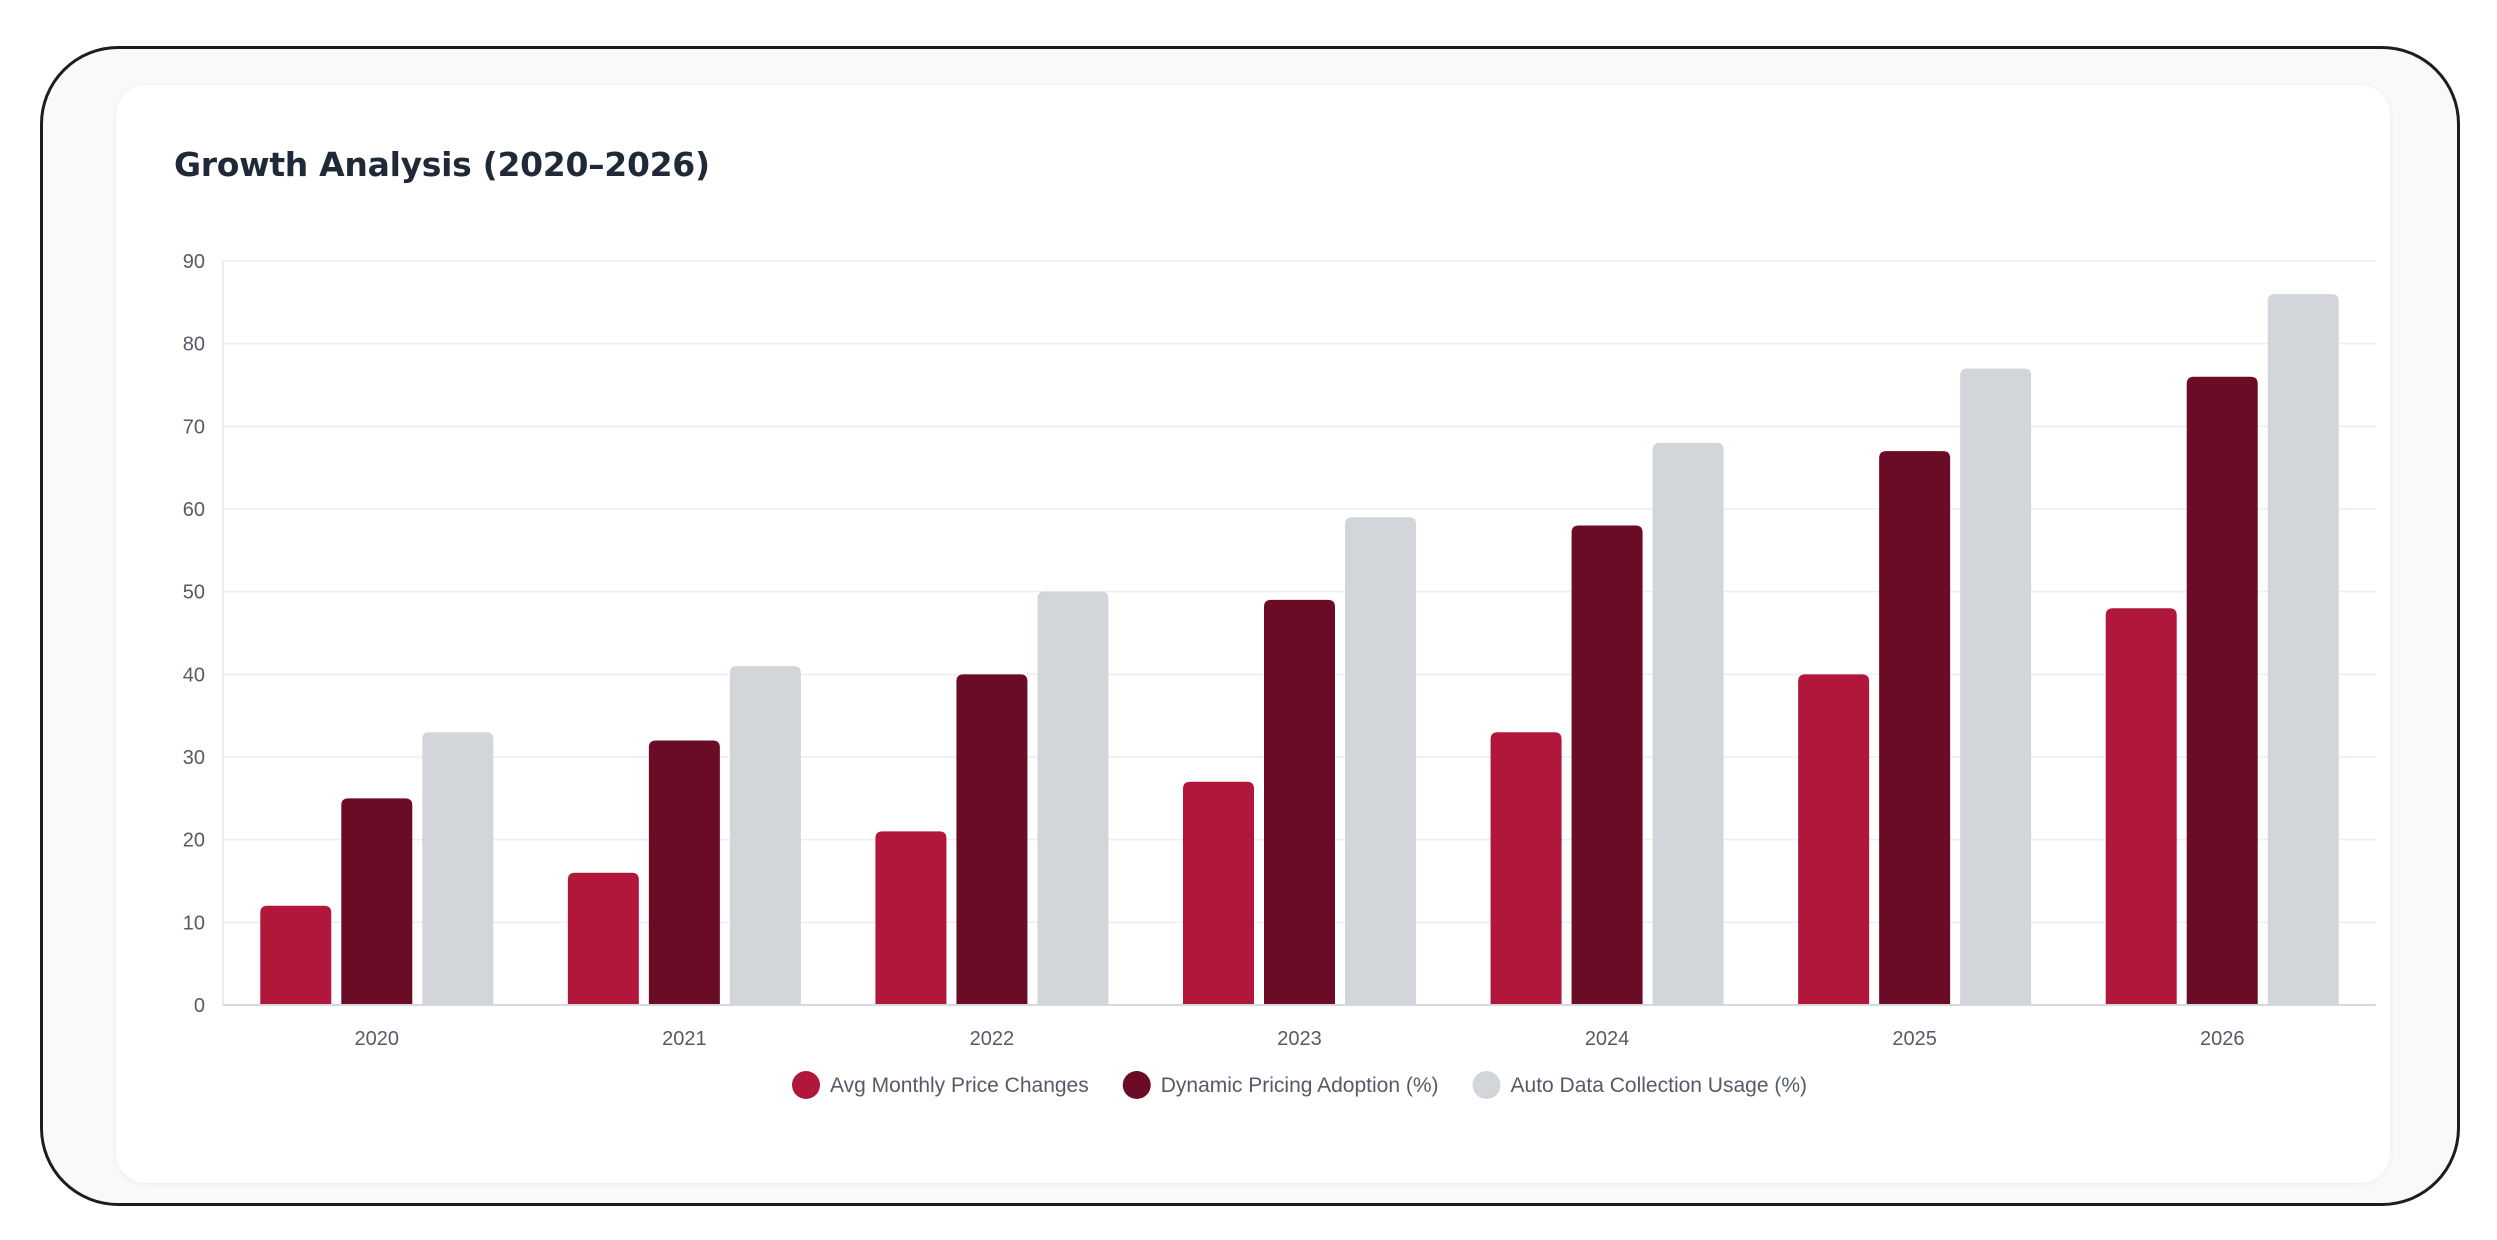 The image size is (2497, 1240). Describe the element at coordinates (1659, 1085) in the screenshot. I see `legend-label: Auto Data Collection Usage (%)` at that location.